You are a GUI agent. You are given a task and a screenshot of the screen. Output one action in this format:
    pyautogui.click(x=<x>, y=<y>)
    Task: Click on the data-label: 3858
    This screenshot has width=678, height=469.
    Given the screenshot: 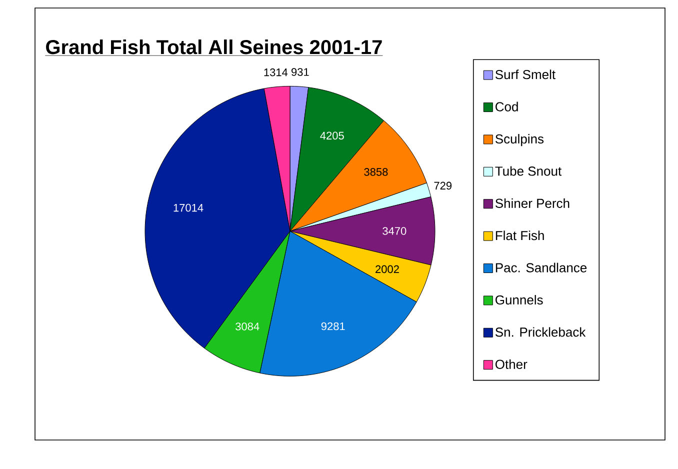 What is the action you would take?
    pyautogui.click(x=376, y=172)
    